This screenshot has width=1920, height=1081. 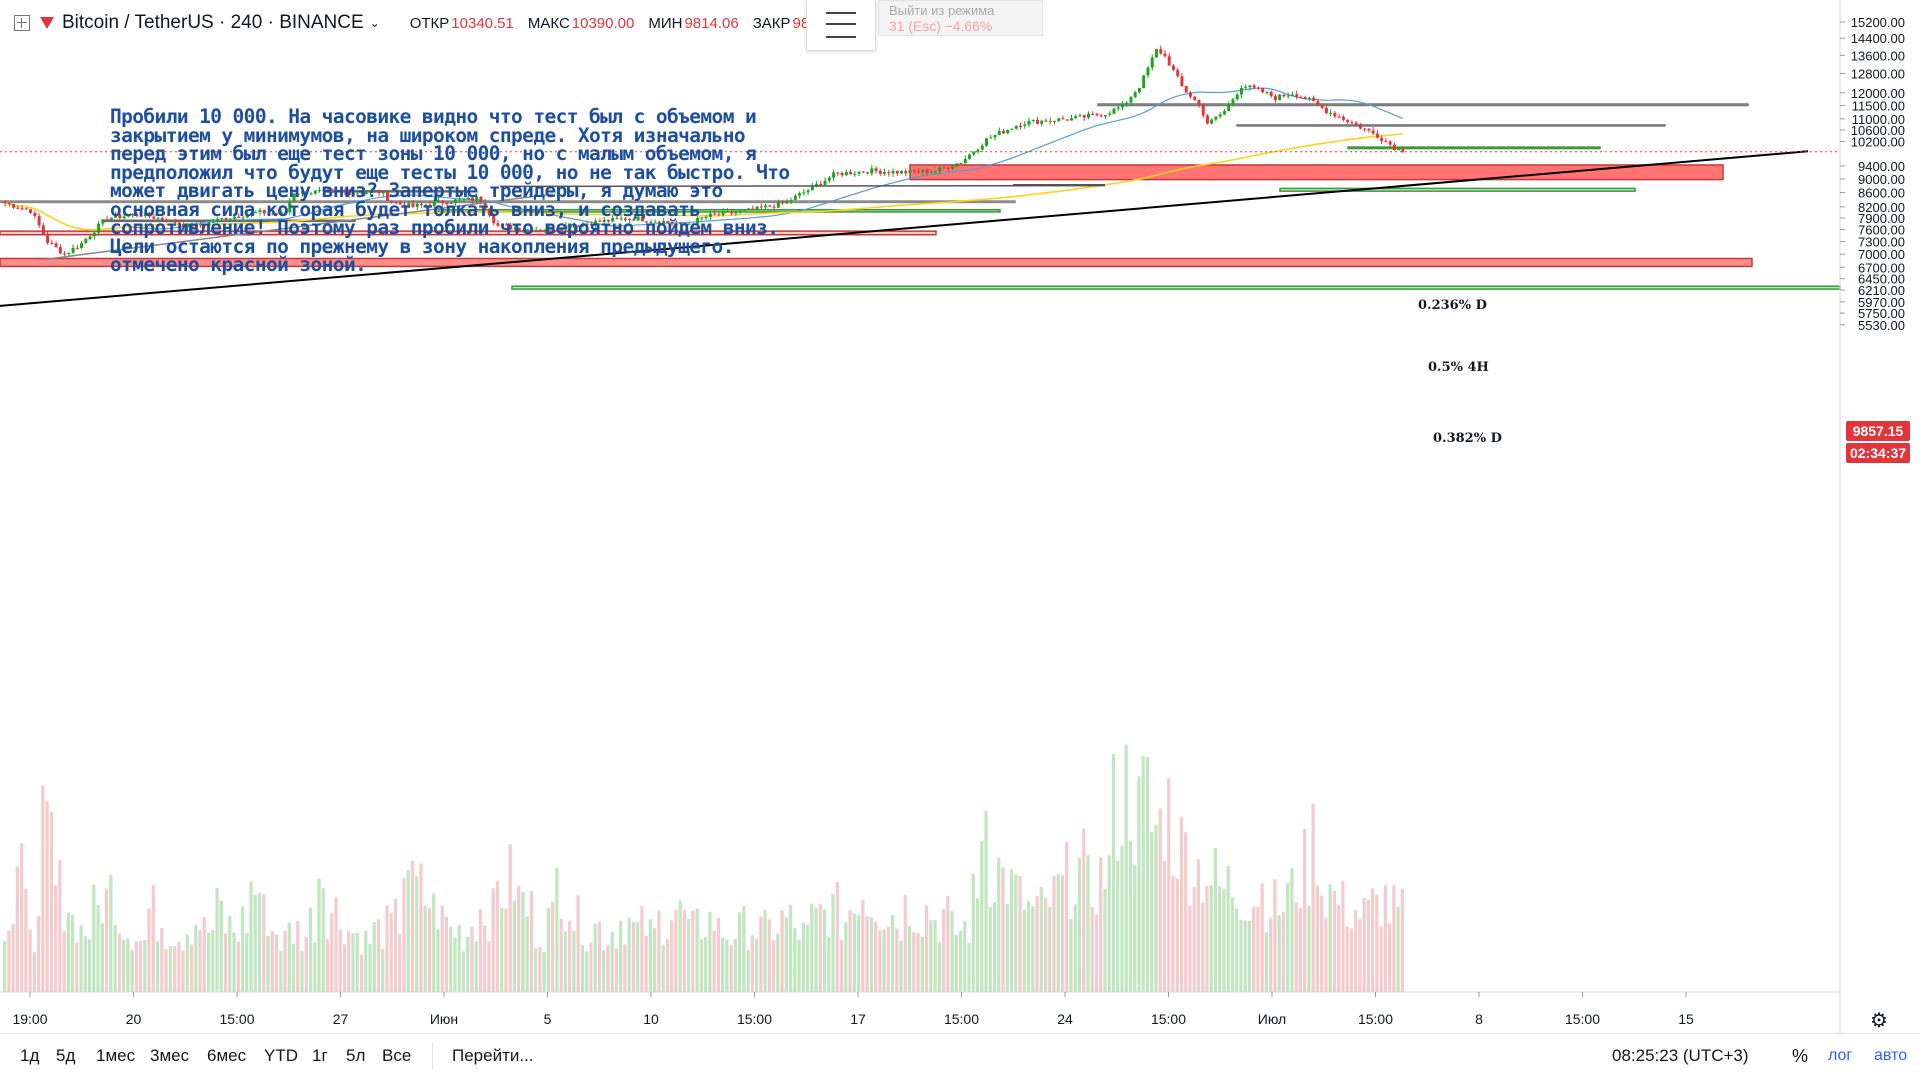 What do you see at coordinates (1878, 119) in the screenshot?
I see `price-tick-label: 11000.00` at bounding box center [1878, 119].